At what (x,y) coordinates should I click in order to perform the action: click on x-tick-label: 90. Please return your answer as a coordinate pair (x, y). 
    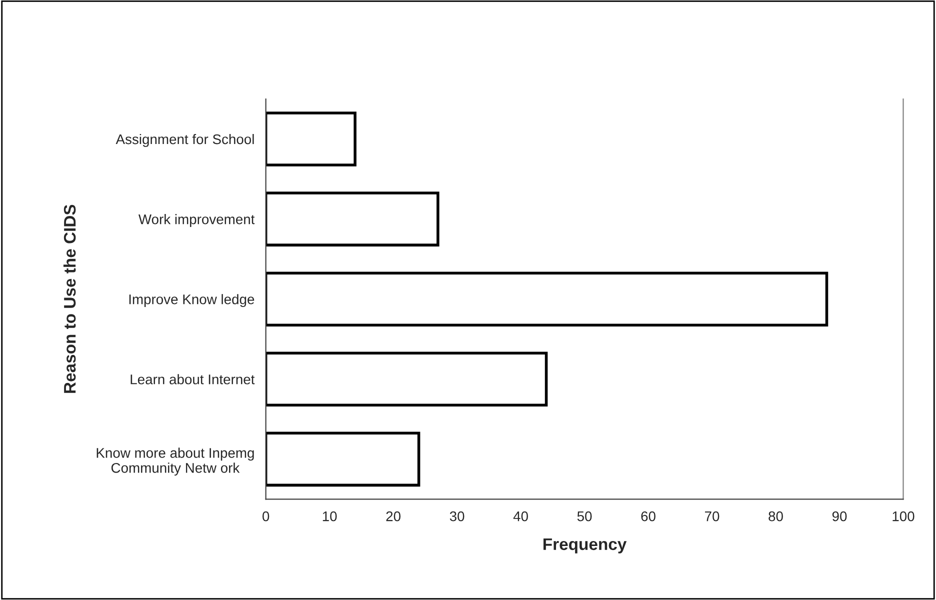
    Looking at the image, I should click on (839, 516).